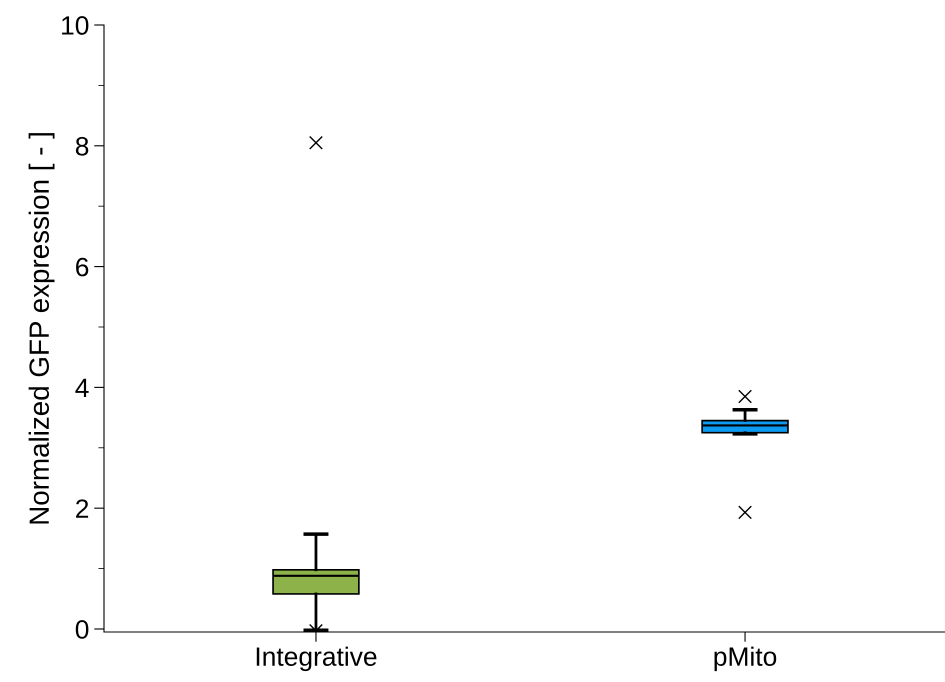 Image resolution: width=945 pixels, height=682 pixels. What do you see at coordinates (745, 659) in the screenshot?
I see `x-tick-label: pMito` at bounding box center [745, 659].